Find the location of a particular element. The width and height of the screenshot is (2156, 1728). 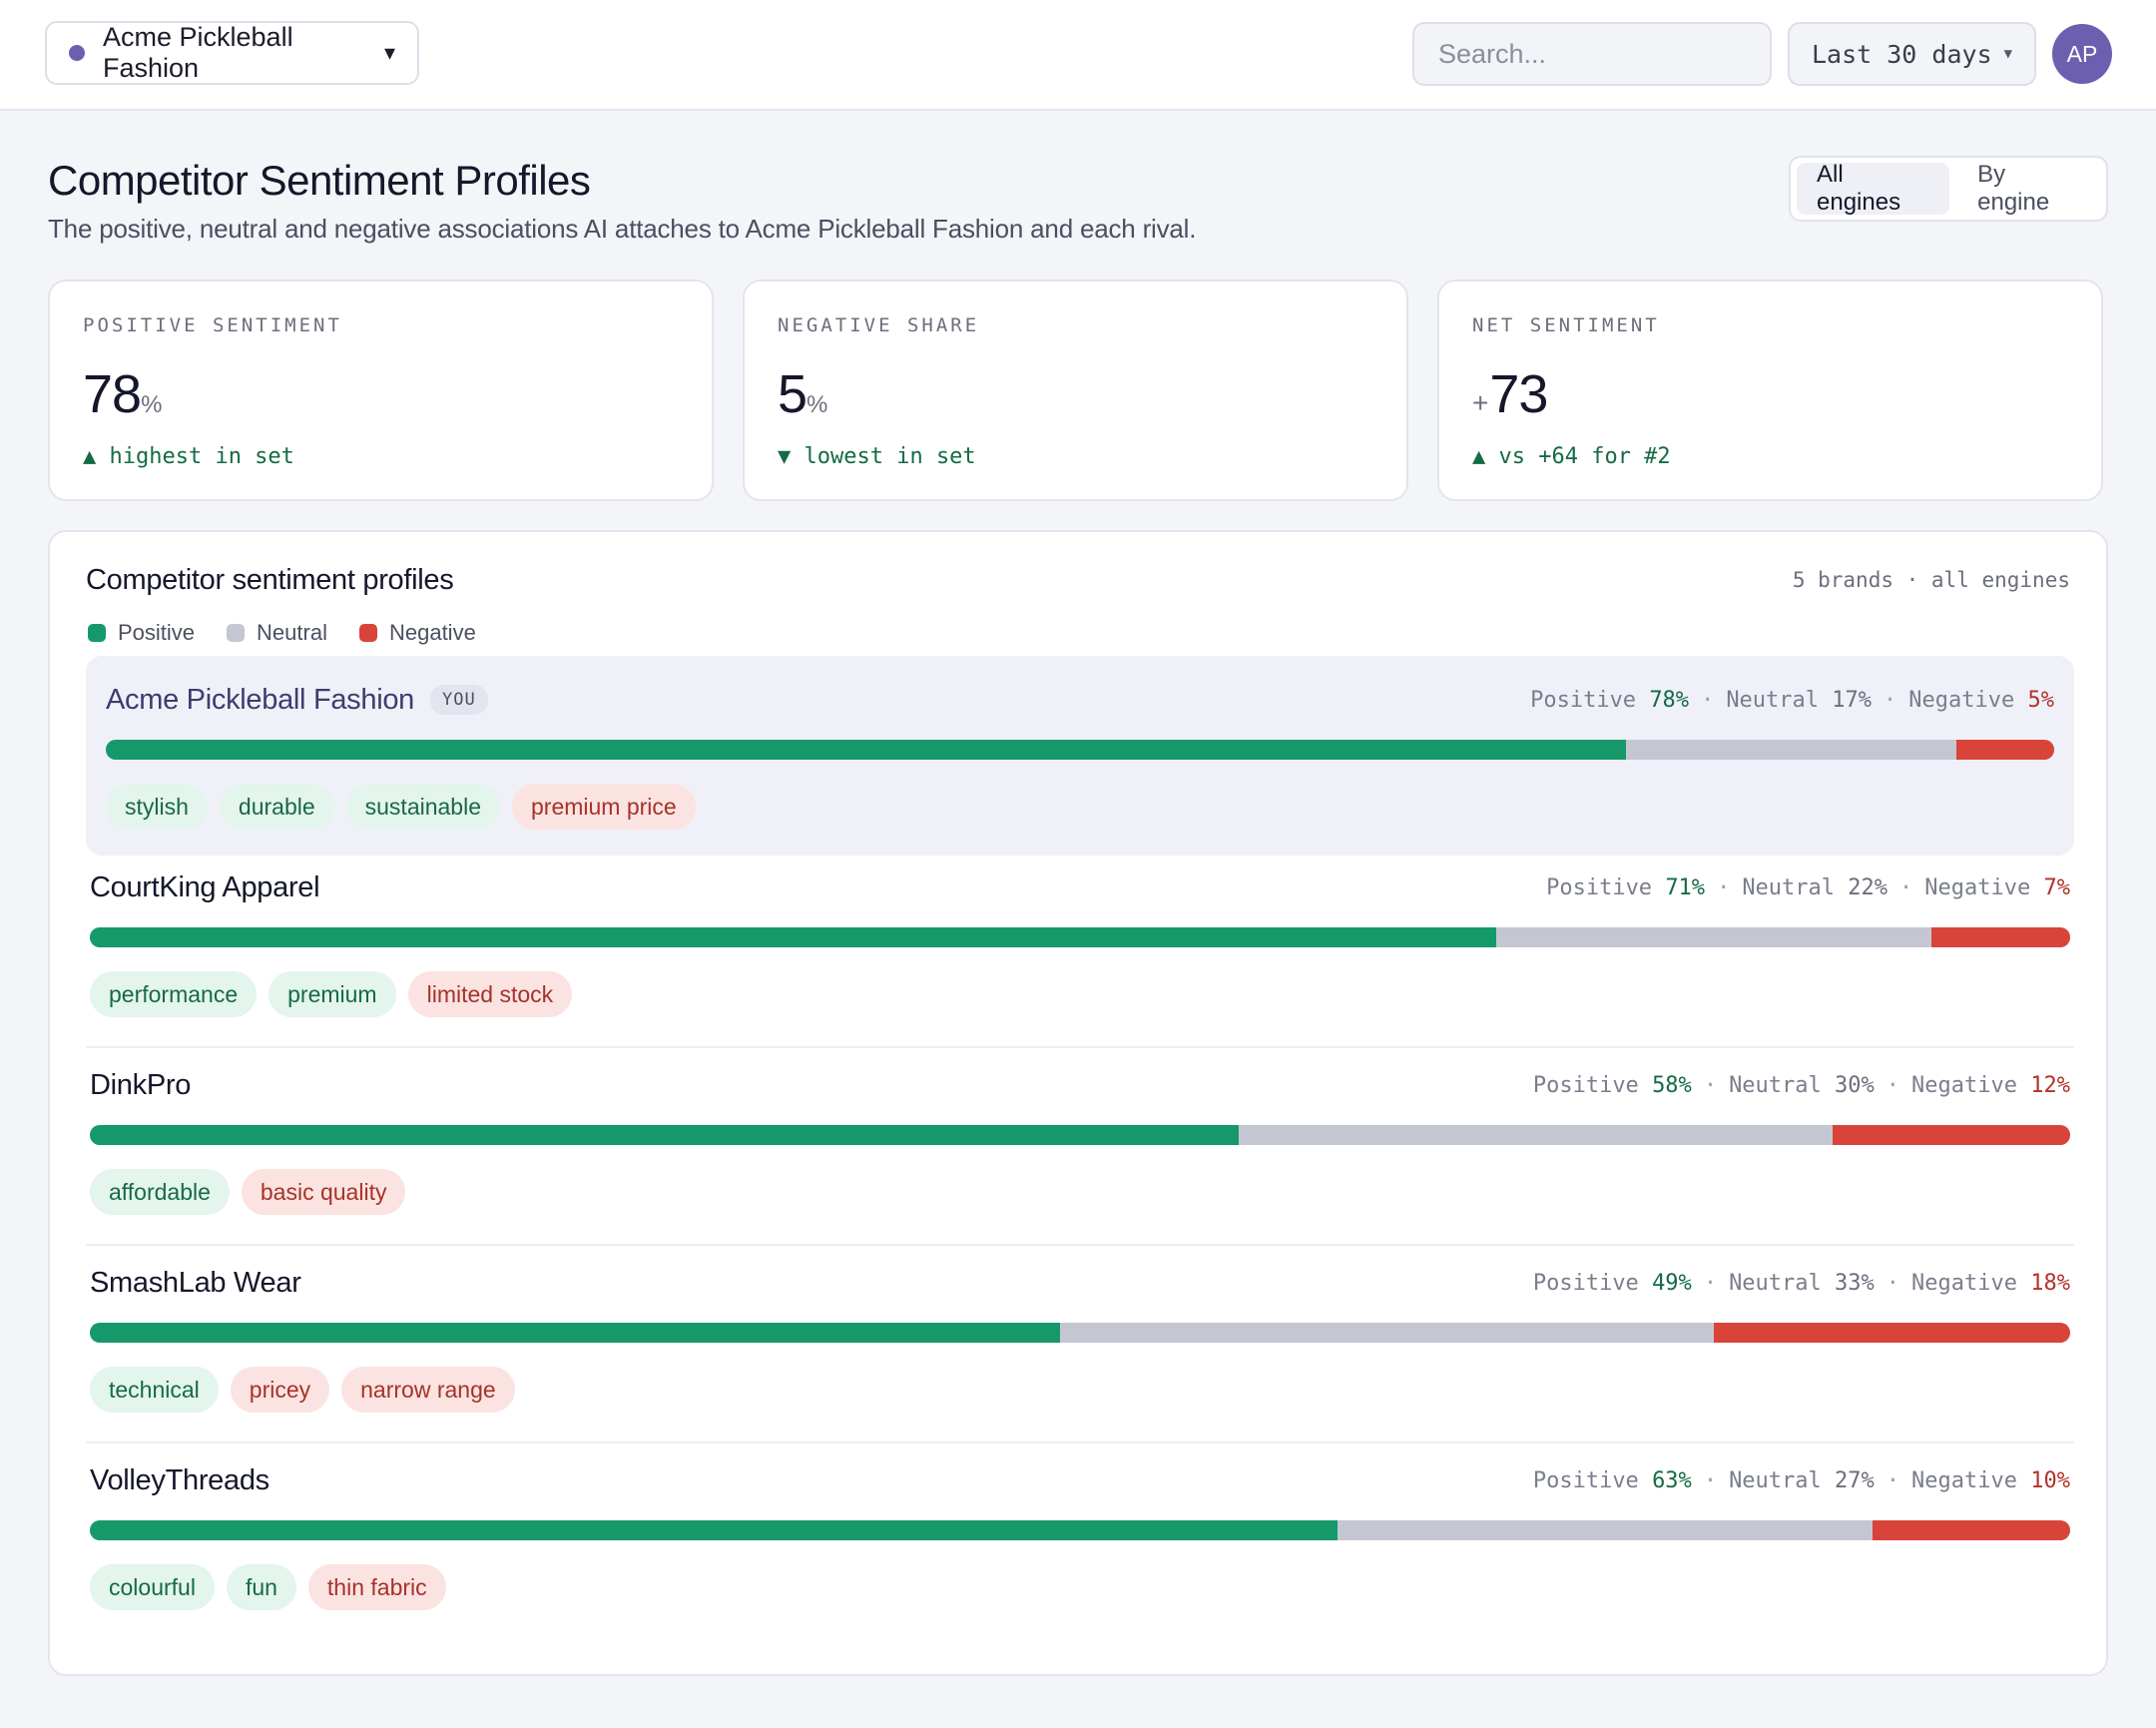

stat-value-negative: 10% is located at coordinates (2050, 1480).